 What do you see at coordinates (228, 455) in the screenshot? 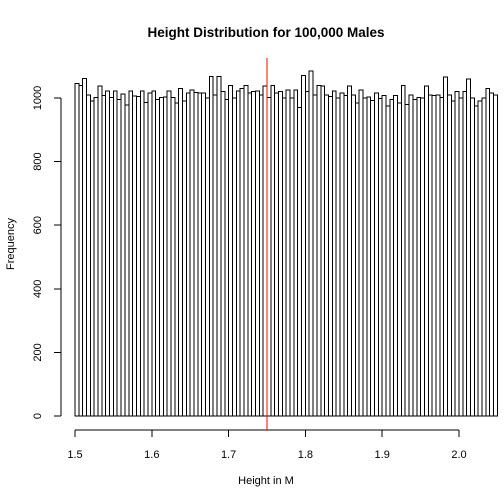
I see `x-tick-label: 1.7` at bounding box center [228, 455].